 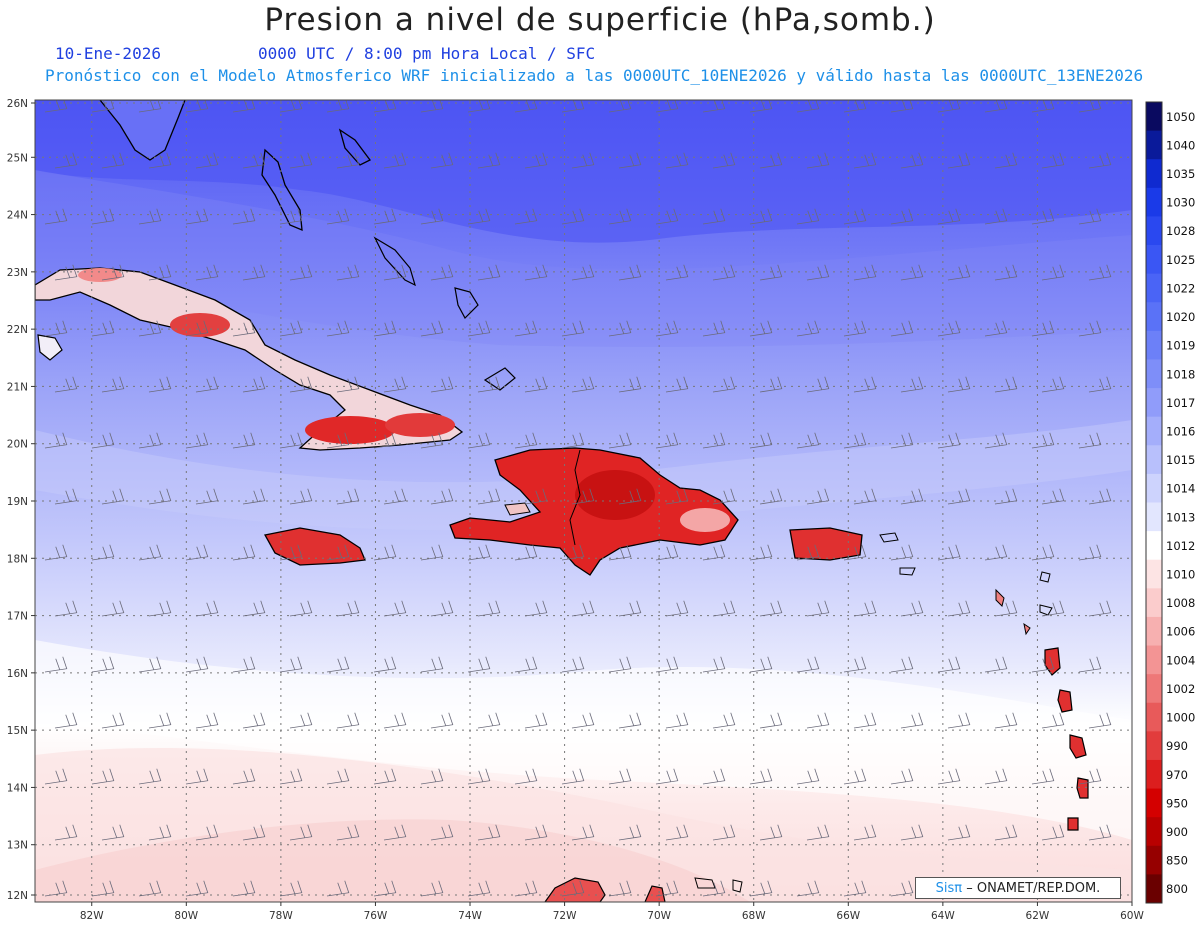 I want to click on colorbar-label: 1020, so click(x=1180, y=317).